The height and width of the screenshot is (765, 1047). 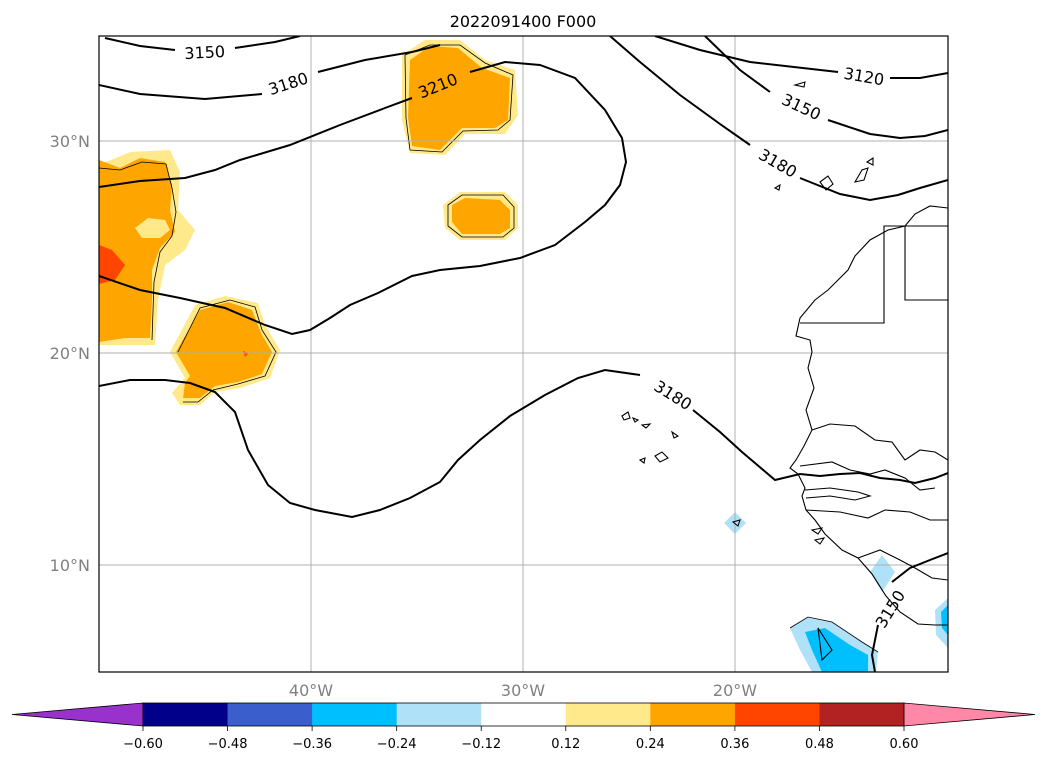 What do you see at coordinates (819, 744) in the screenshot?
I see `colorbar-tick-label: 0.48` at bounding box center [819, 744].